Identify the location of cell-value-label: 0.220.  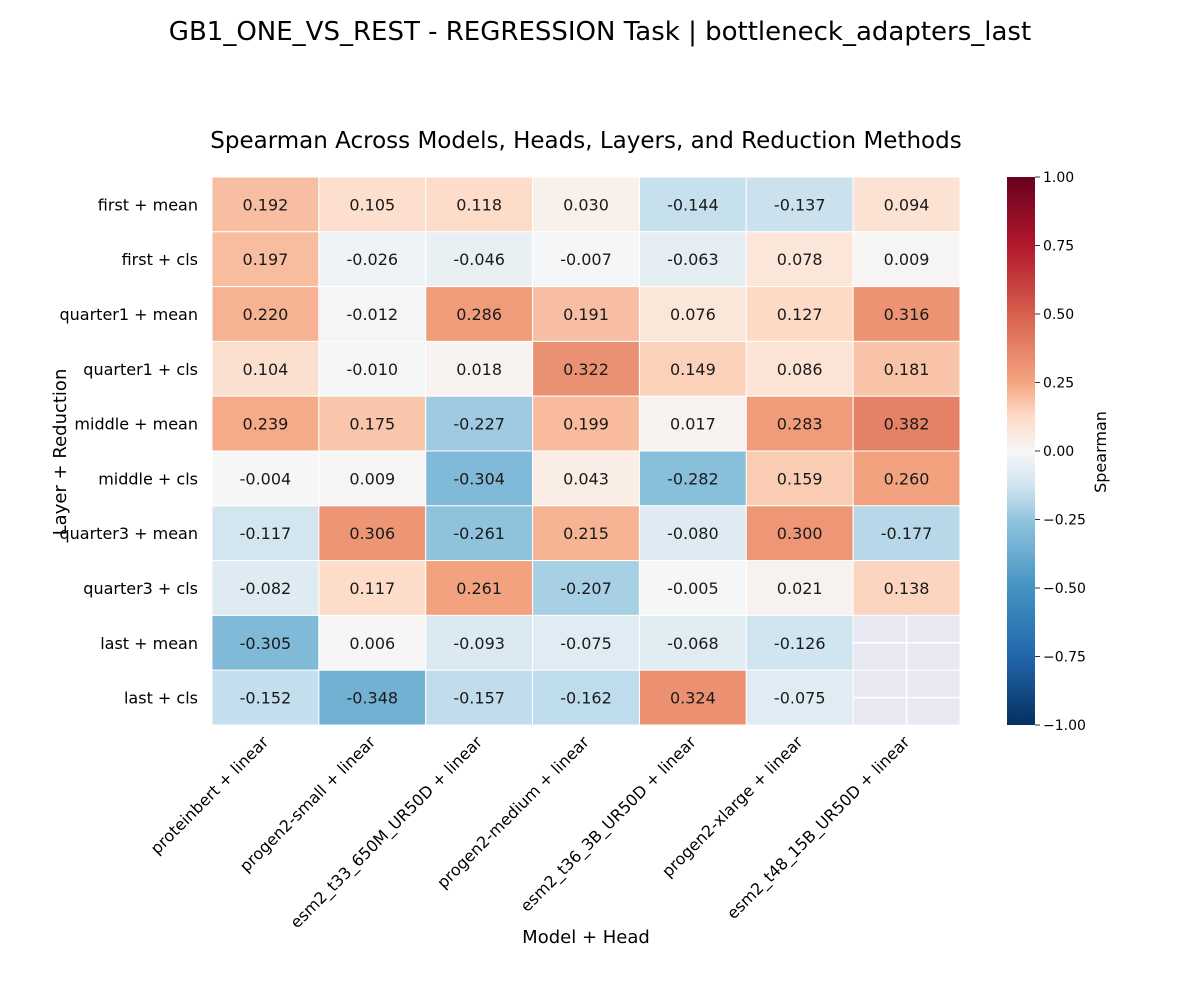
(266, 314).